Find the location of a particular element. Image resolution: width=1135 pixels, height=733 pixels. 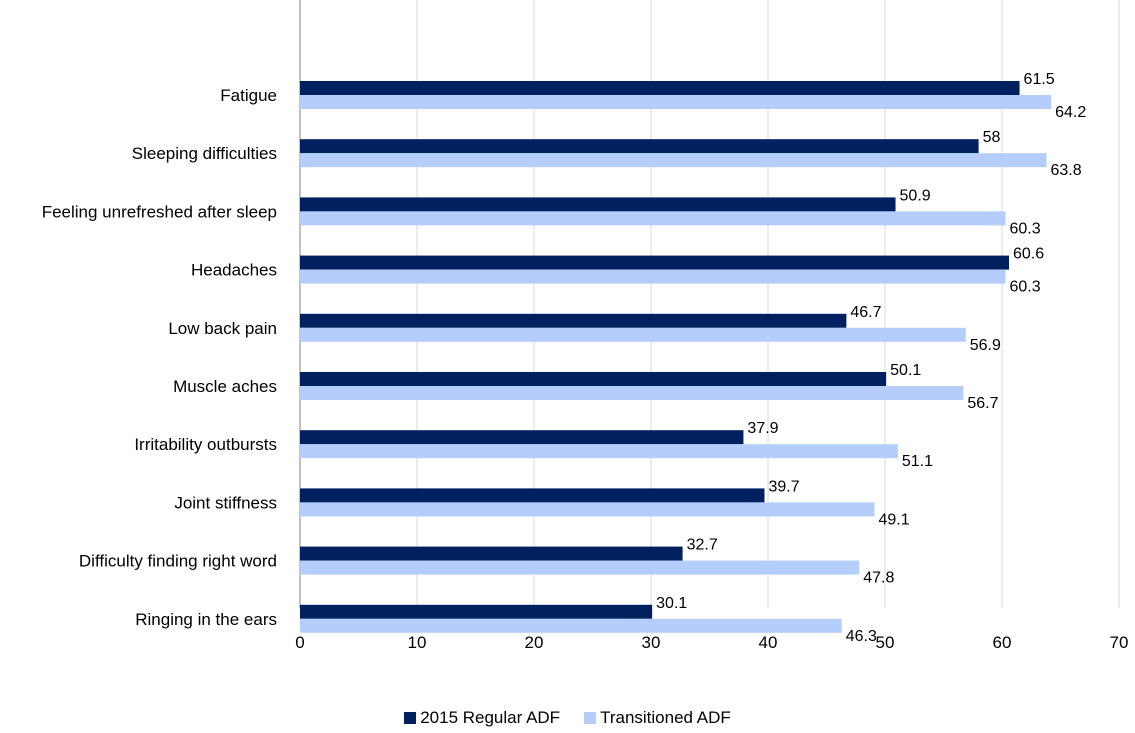

data-label-series-1: 58 is located at coordinates (992, 137).